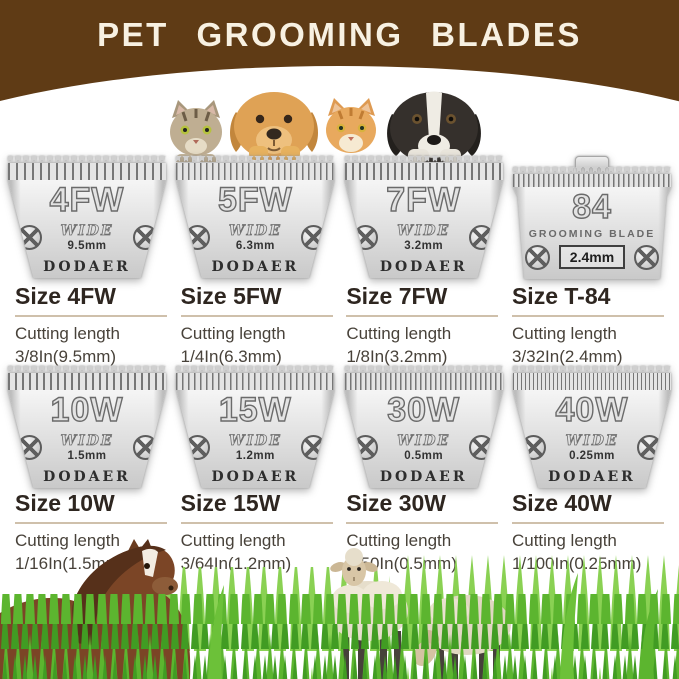  What do you see at coordinates (424, 200) in the screenshot?
I see `blade-model-label: 7FW` at bounding box center [424, 200].